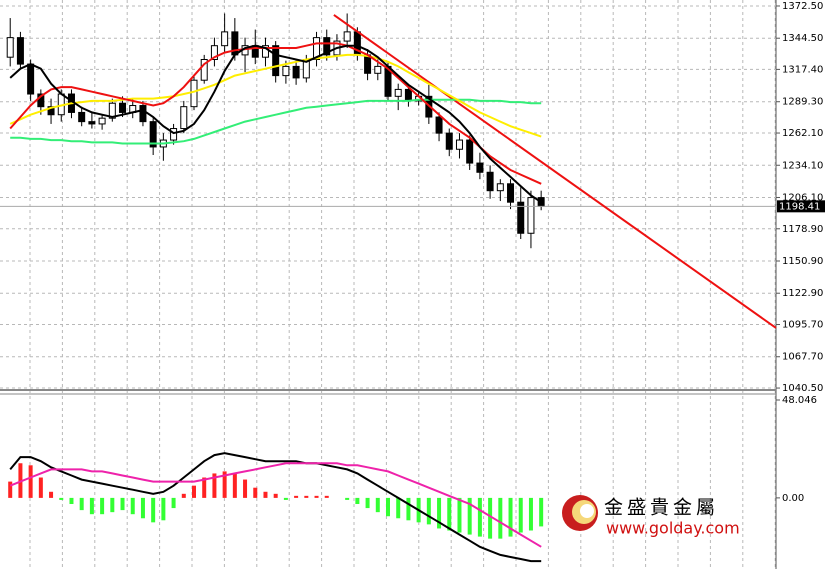  What do you see at coordinates (802, 6) in the screenshot?
I see `y-tick-label: 1372.50` at bounding box center [802, 6].